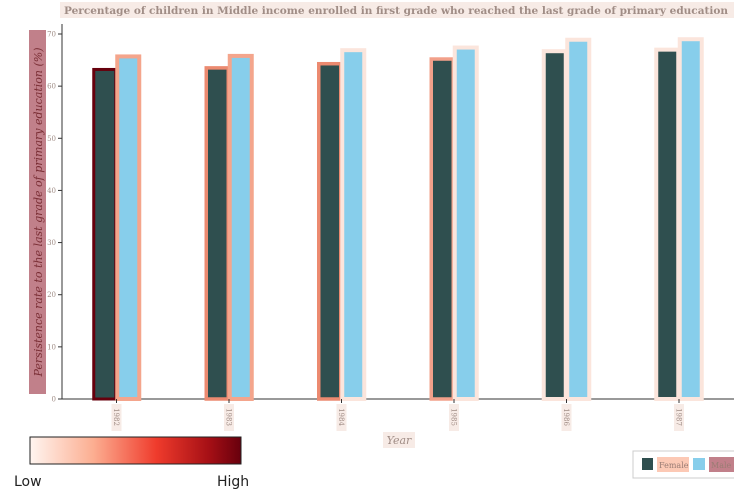 This screenshot has height=494, width=734. What do you see at coordinates (690, 219) in the screenshot?
I see `bar-male-1987` at bounding box center [690, 219].